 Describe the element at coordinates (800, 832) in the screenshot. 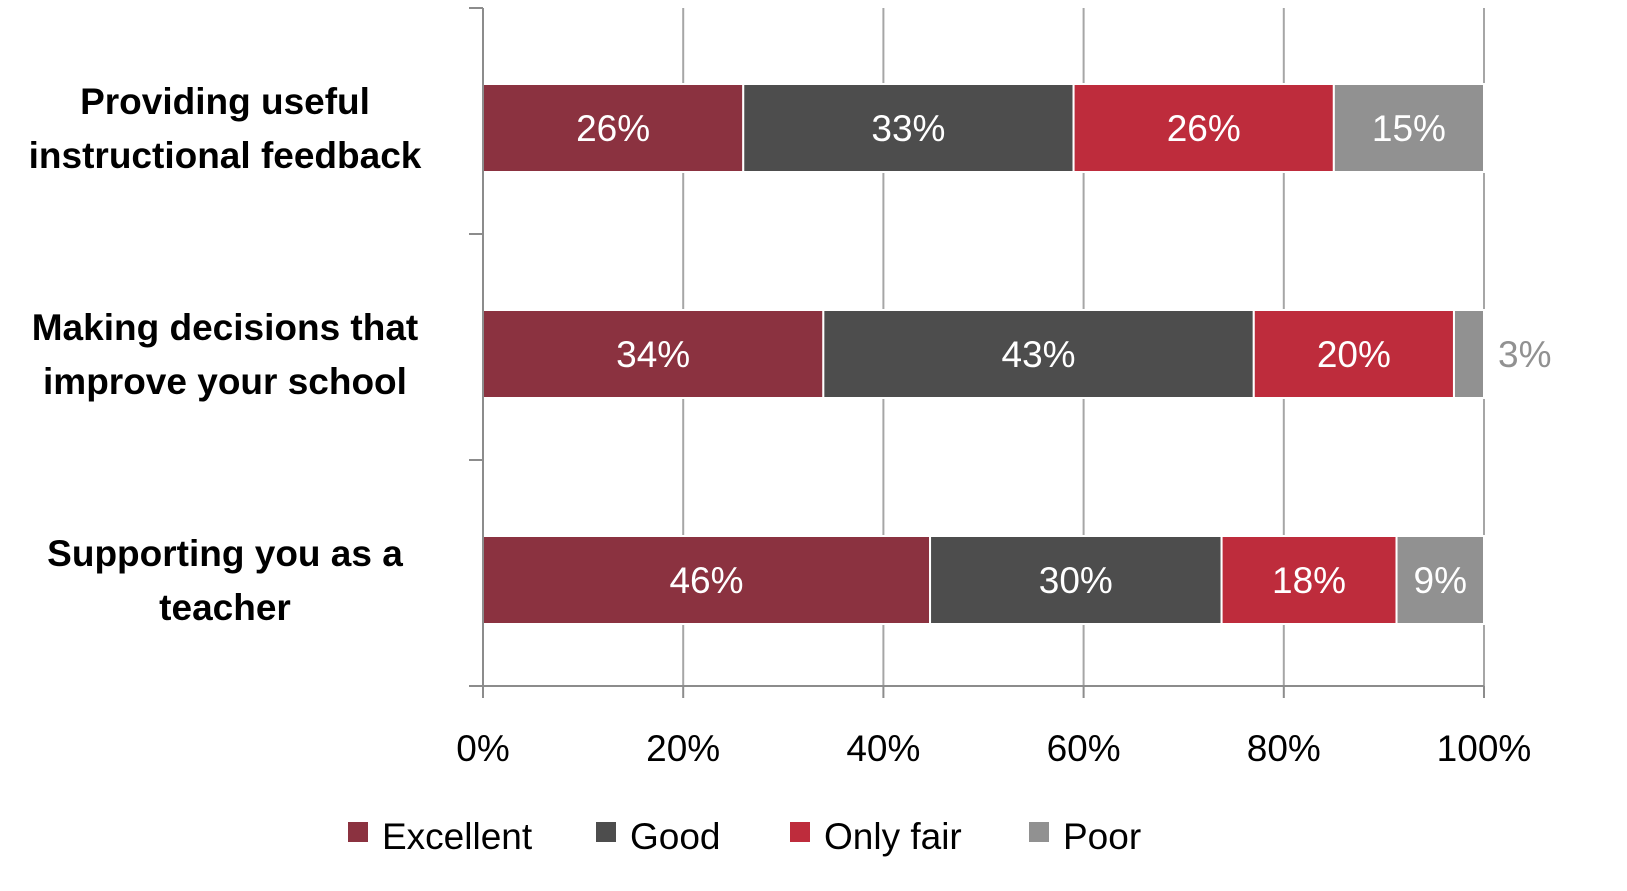

I see `legend-swatch-only-fair` at that location.